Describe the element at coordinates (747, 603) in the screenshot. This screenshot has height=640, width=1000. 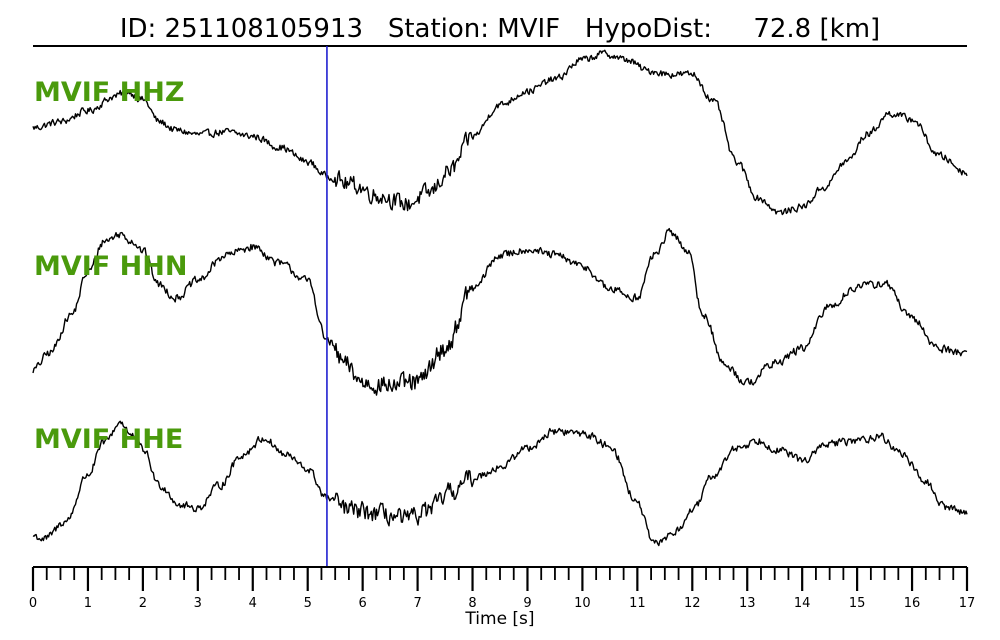
I see `x-tick-label: 13` at that location.